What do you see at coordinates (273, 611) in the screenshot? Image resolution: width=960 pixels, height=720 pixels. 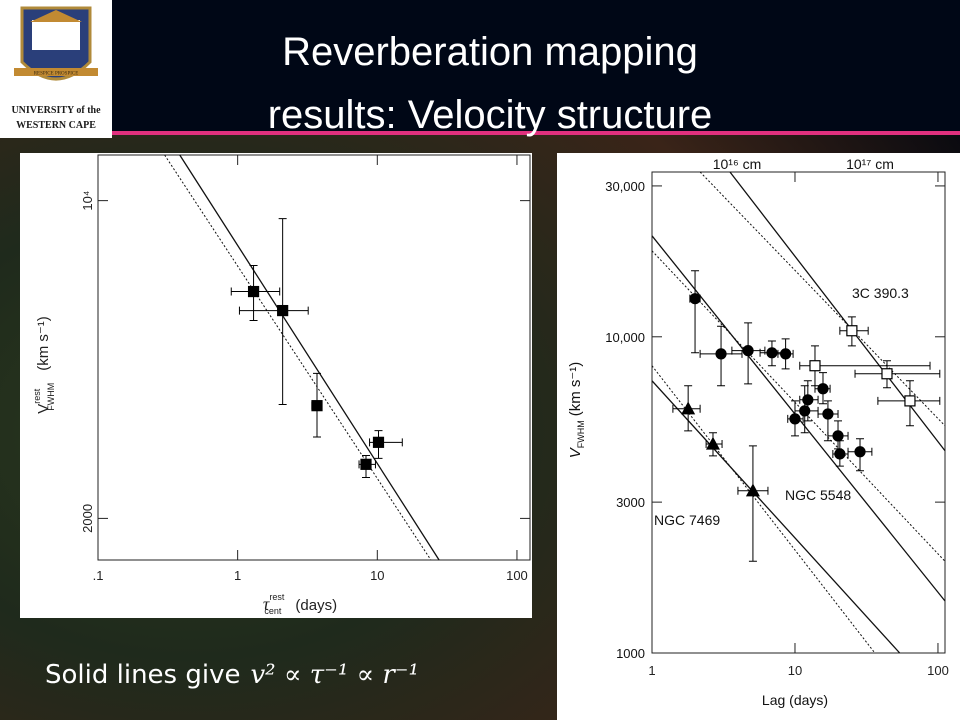 I see `label-sub: cent` at bounding box center [273, 611].